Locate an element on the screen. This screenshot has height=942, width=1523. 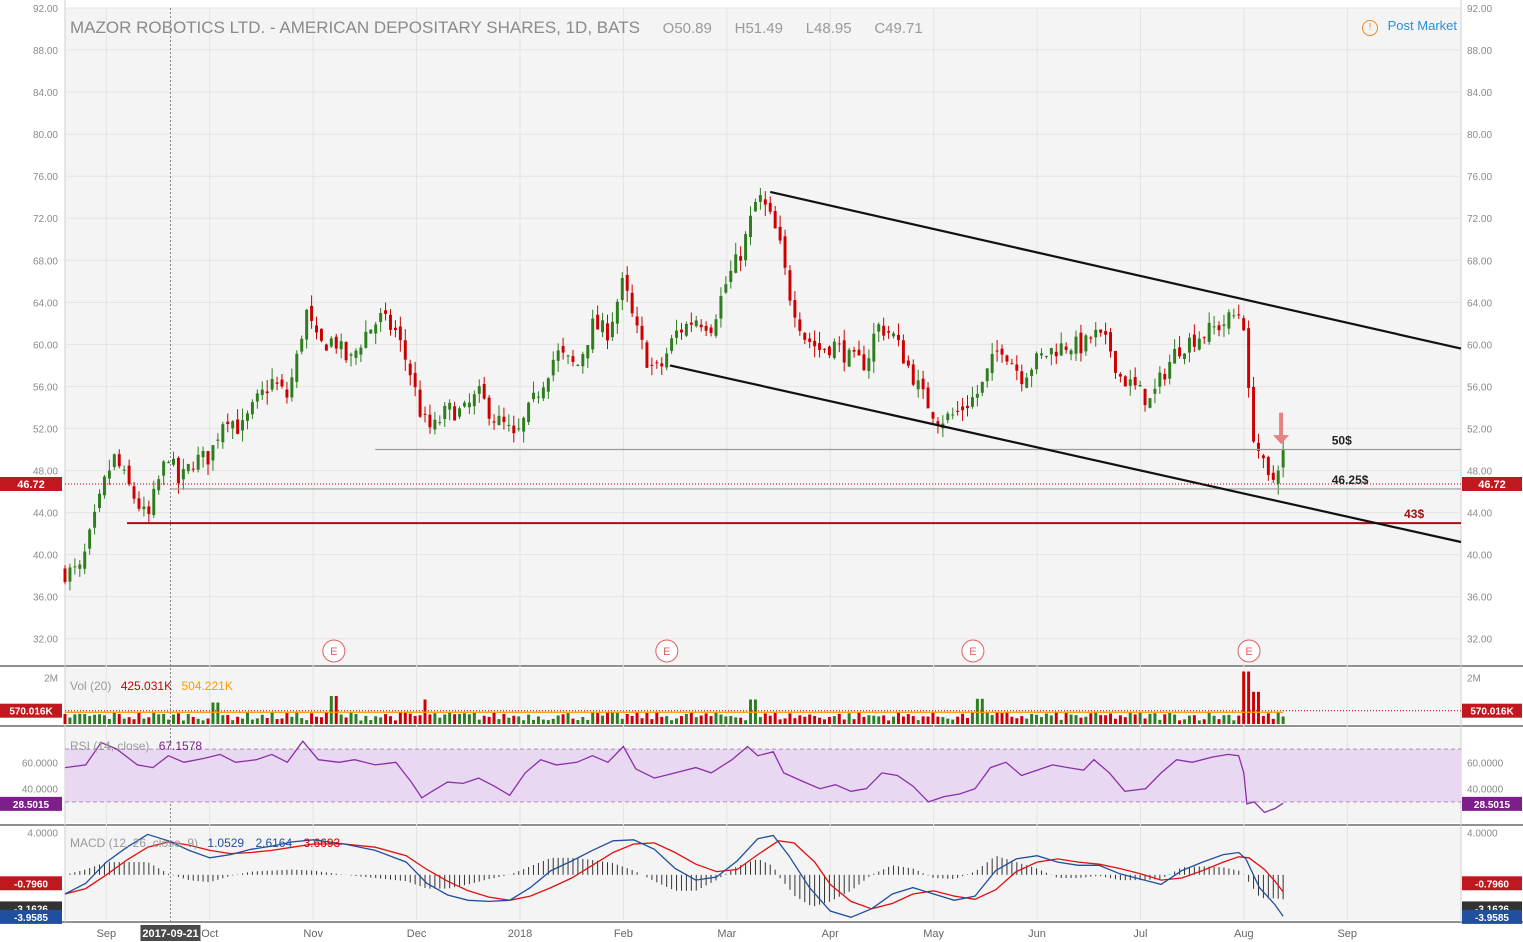
y-tick-label-left: 84.00 is located at coordinates (45, 93).